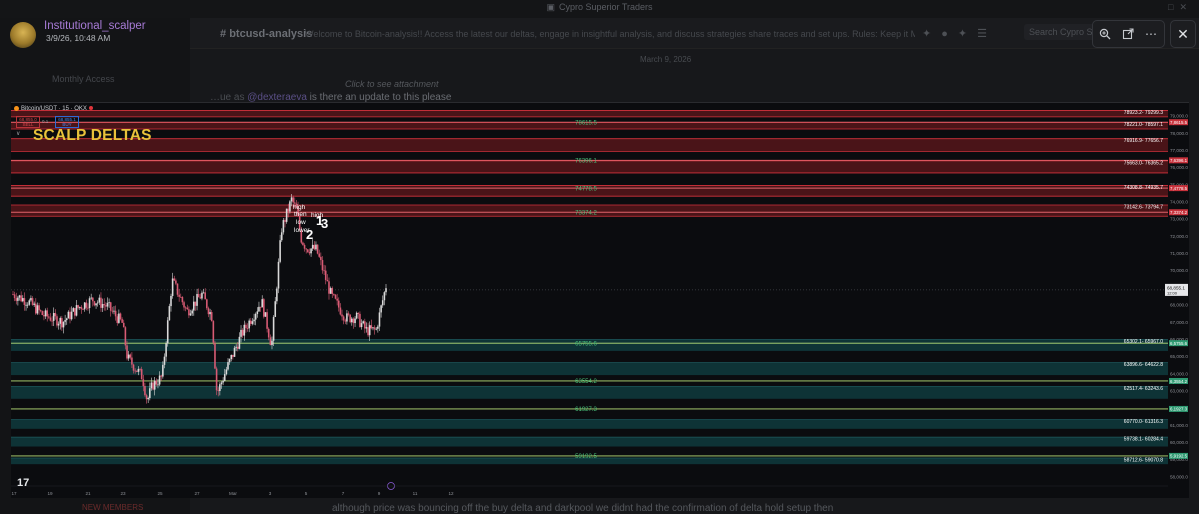  I want to click on y-tick-label: 75,000.0, so click(1179, 184).